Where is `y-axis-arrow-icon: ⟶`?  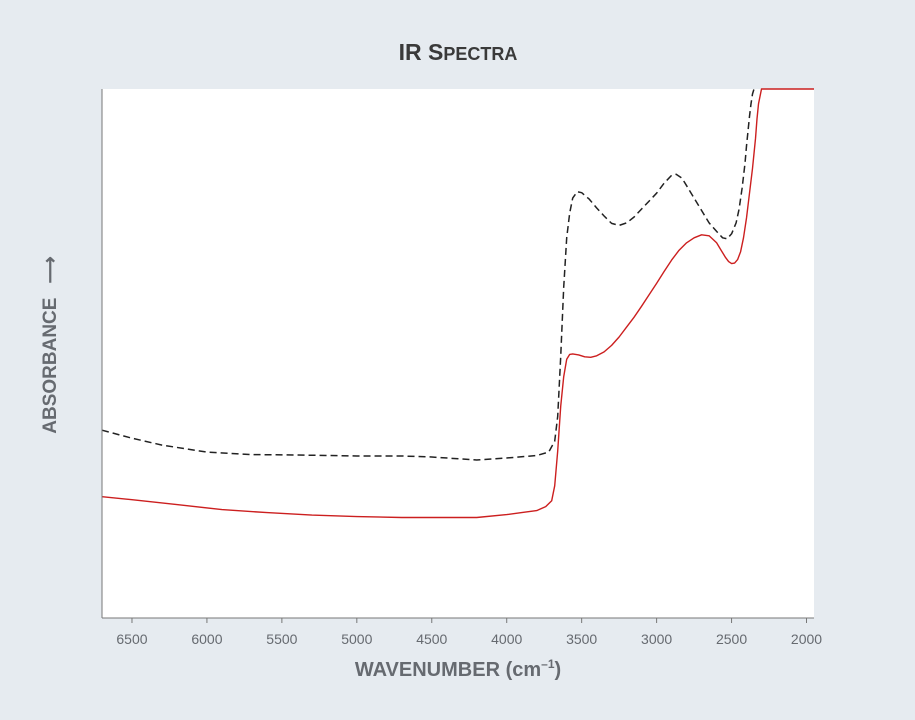 y-axis-arrow-icon: ⟶ is located at coordinates (50, 269).